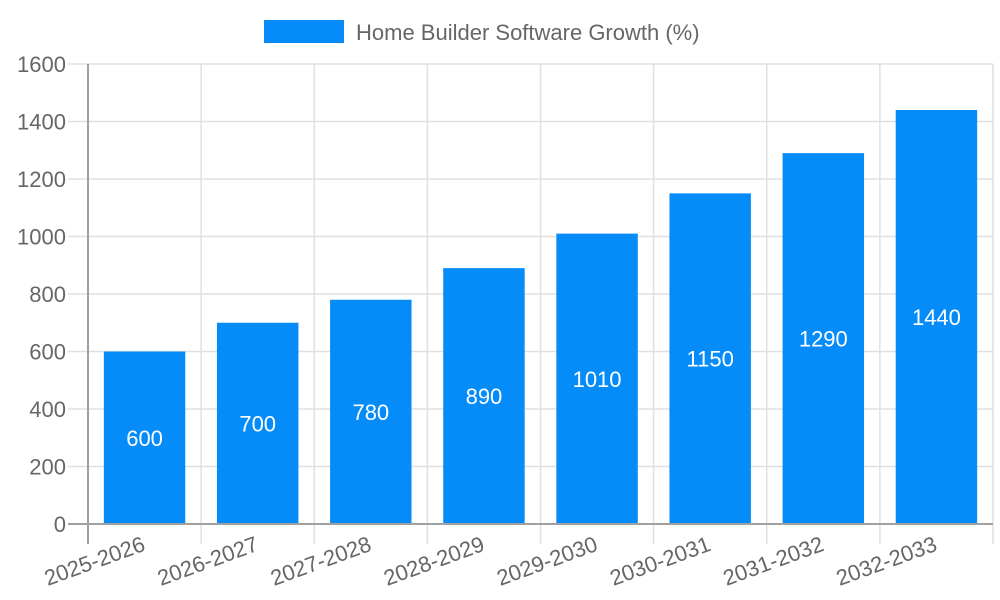 The width and height of the screenshot is (1000, 600). I want to click on y-tick-label: 600, so click(47, 352).